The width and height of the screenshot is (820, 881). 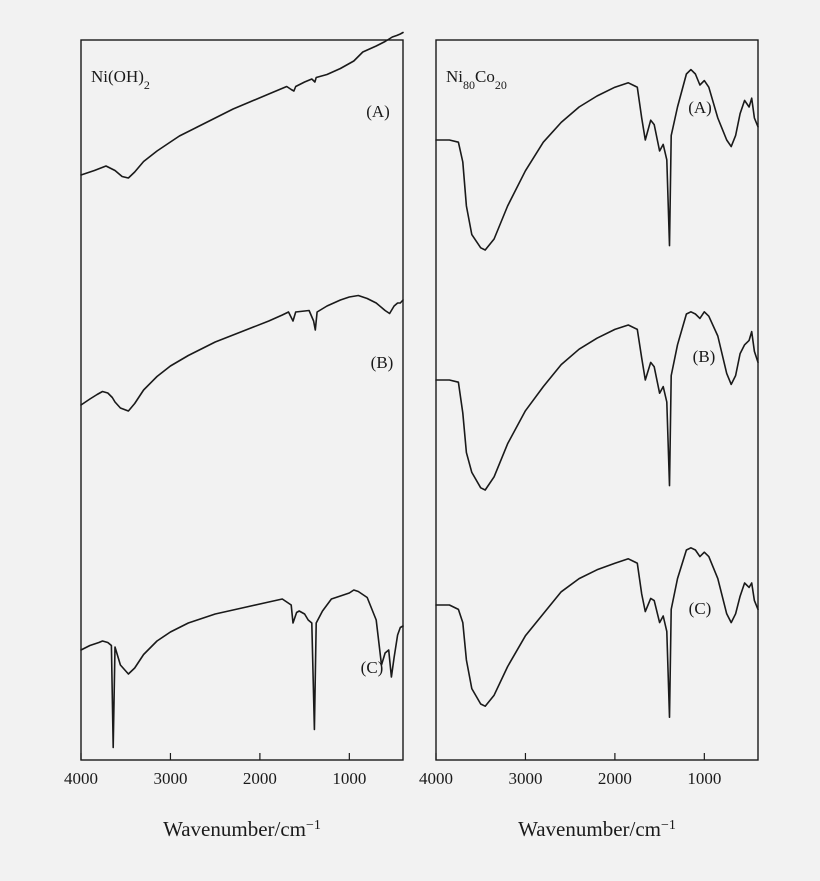 What do you see at coordinates (700, 608) in the screenshot?
I see `right-spectrum-label-c: (C)` at bounding box center [700, 608].